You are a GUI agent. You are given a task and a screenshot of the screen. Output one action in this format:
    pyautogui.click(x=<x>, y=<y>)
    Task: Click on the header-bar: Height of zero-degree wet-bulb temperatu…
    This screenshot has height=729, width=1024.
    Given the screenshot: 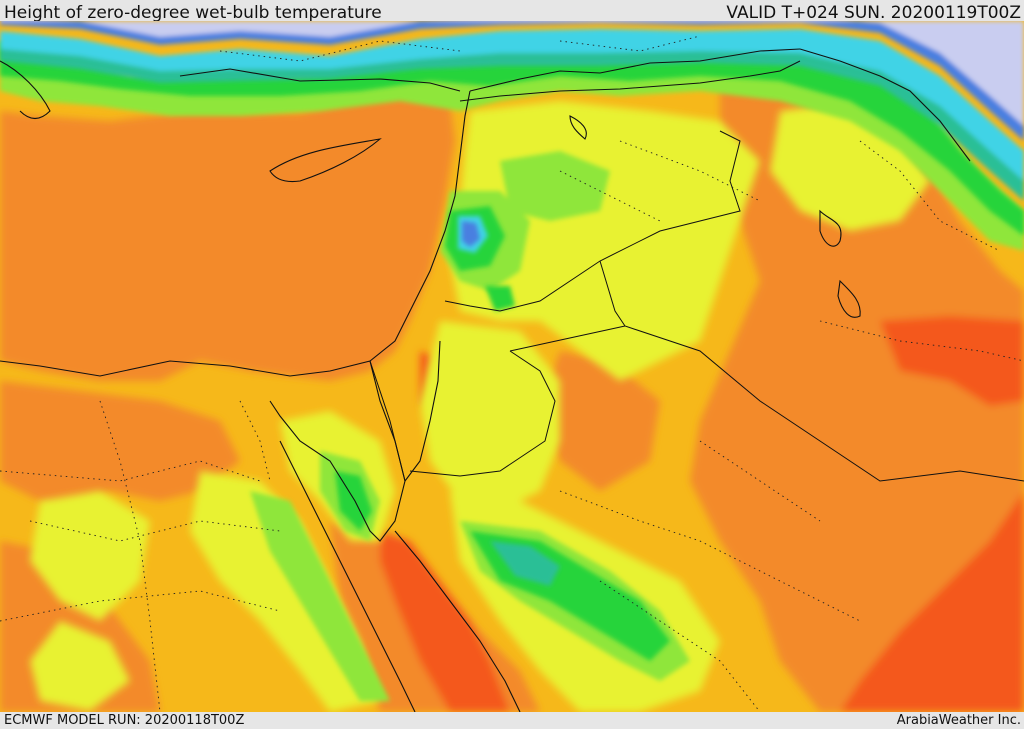 What is the action you would take?
    pyautogui.click(x=512, y=11)
    